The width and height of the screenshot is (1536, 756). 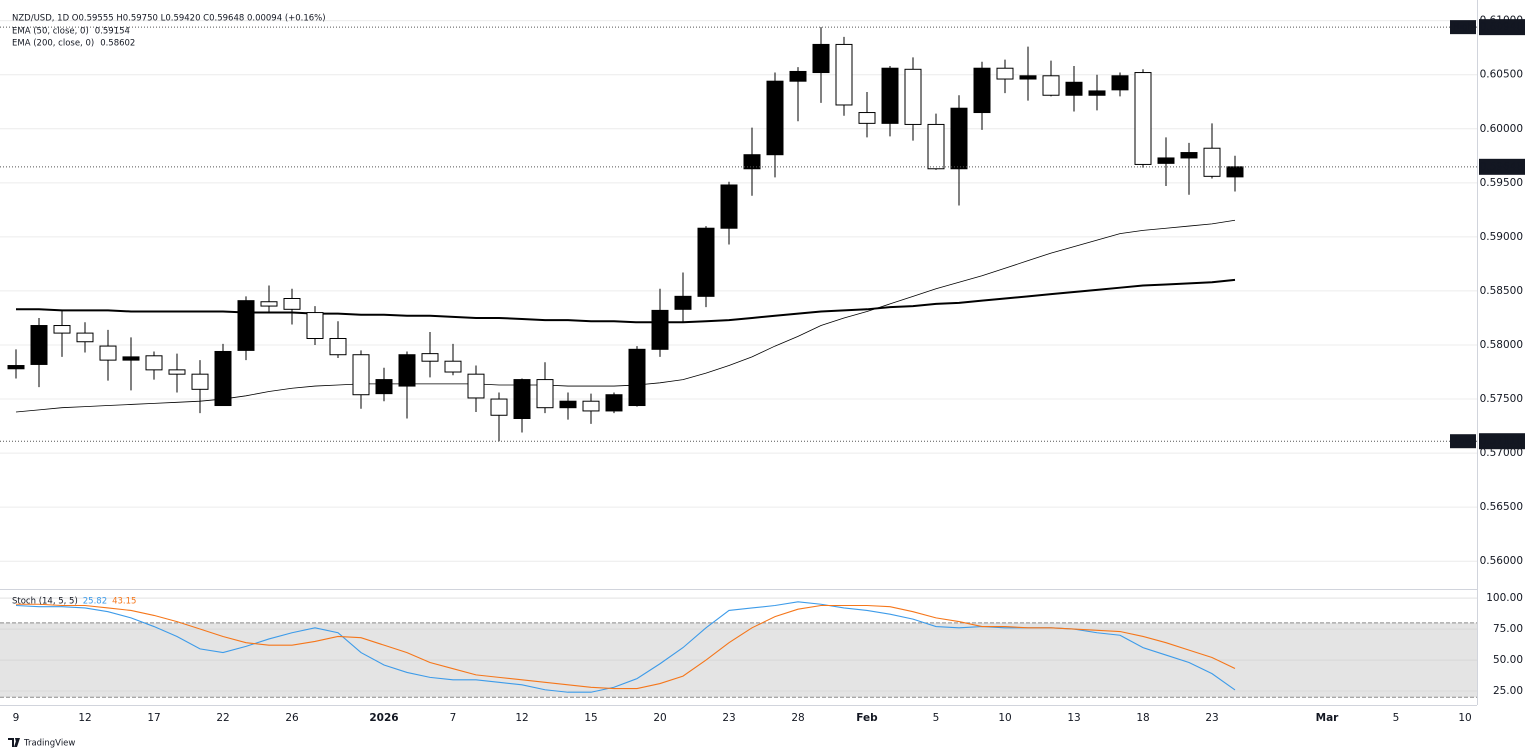 I want to click on extreme-tag: Low, so click(x=1463, y=442).